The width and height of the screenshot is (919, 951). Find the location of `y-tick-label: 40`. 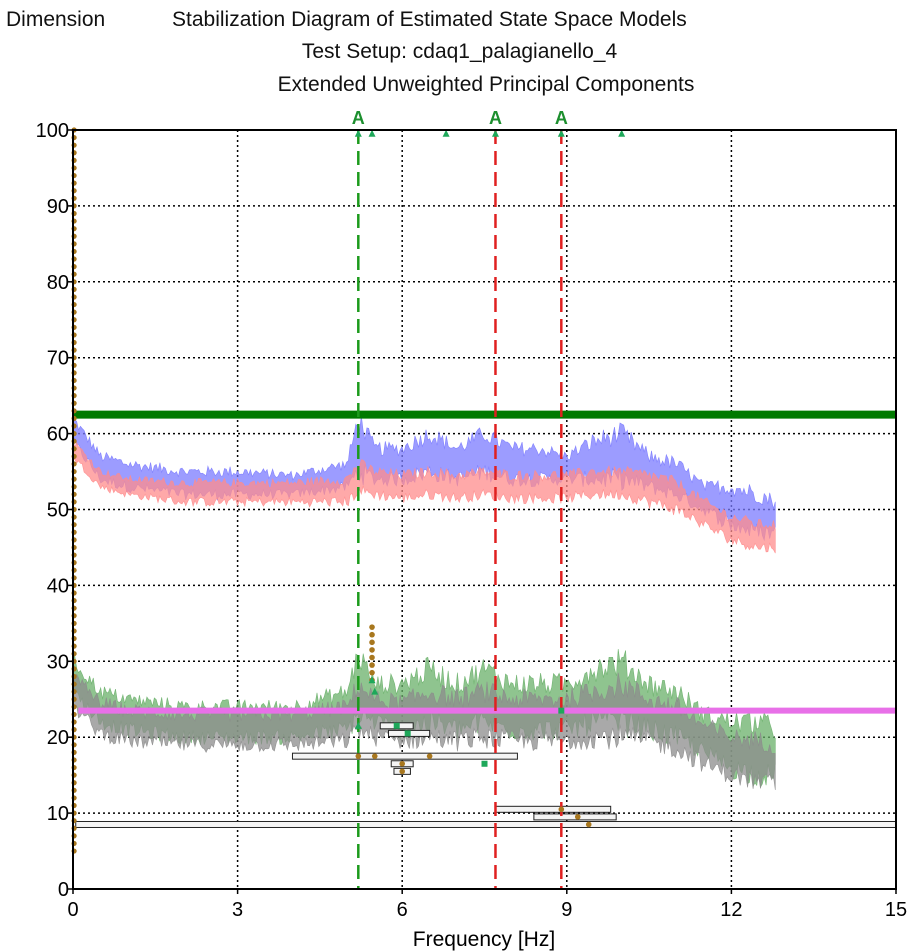

y-tick-label: 40 is located at coordinates (58, 586).